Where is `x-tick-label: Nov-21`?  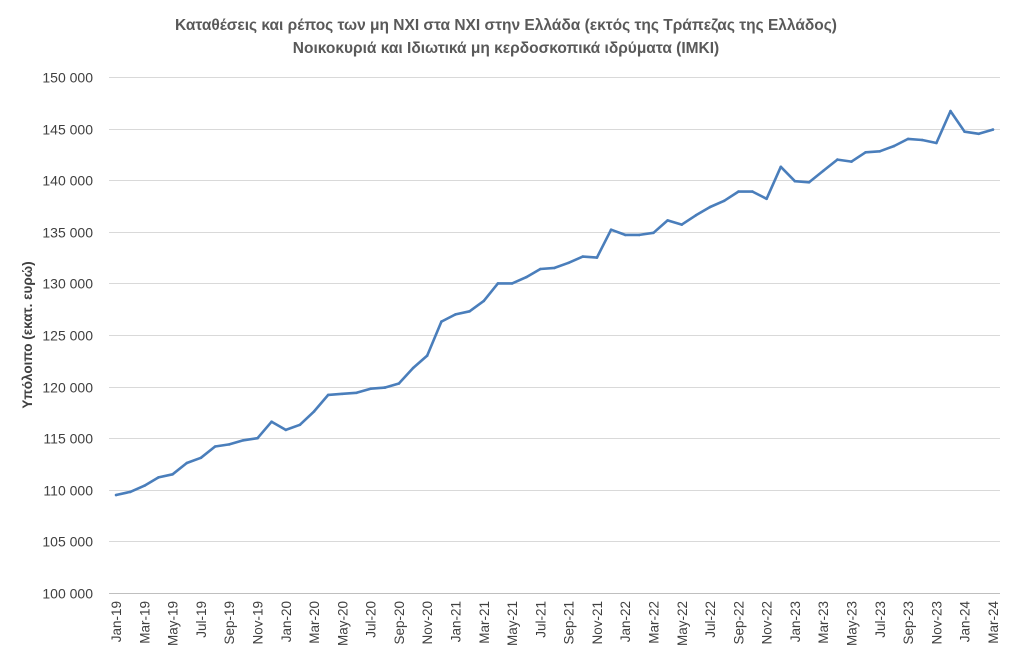
x-tick-label: Nov-21 is located at coordinates (597, 623).